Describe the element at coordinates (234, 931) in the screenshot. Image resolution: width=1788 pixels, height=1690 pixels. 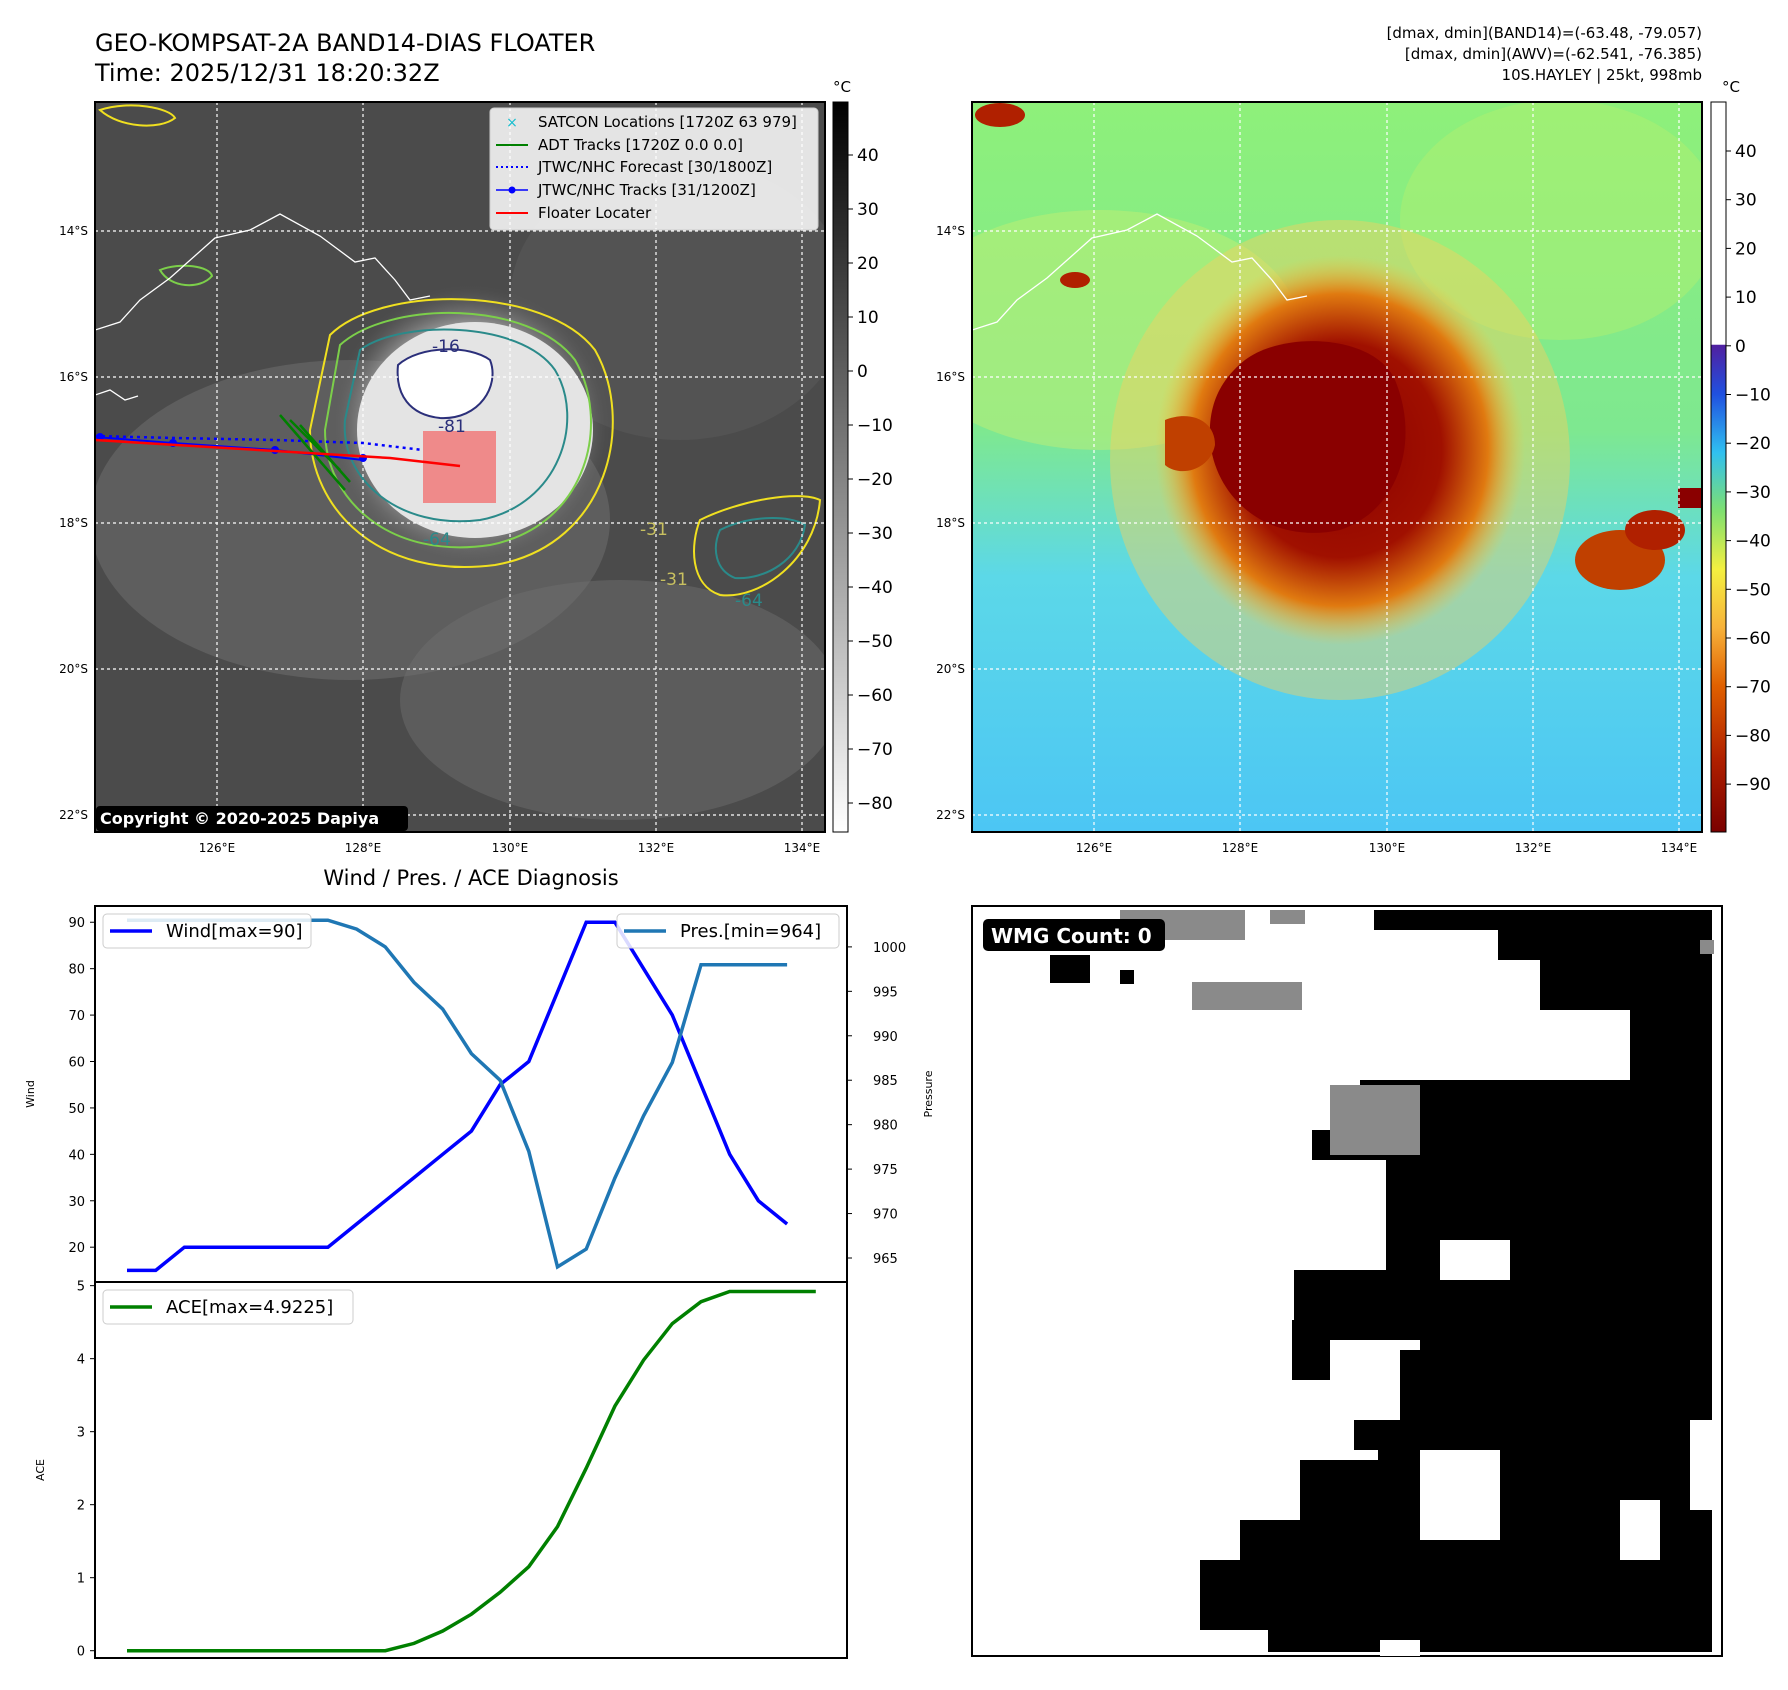
I see `wind-legend-label: Wind[max=90]` at that location.